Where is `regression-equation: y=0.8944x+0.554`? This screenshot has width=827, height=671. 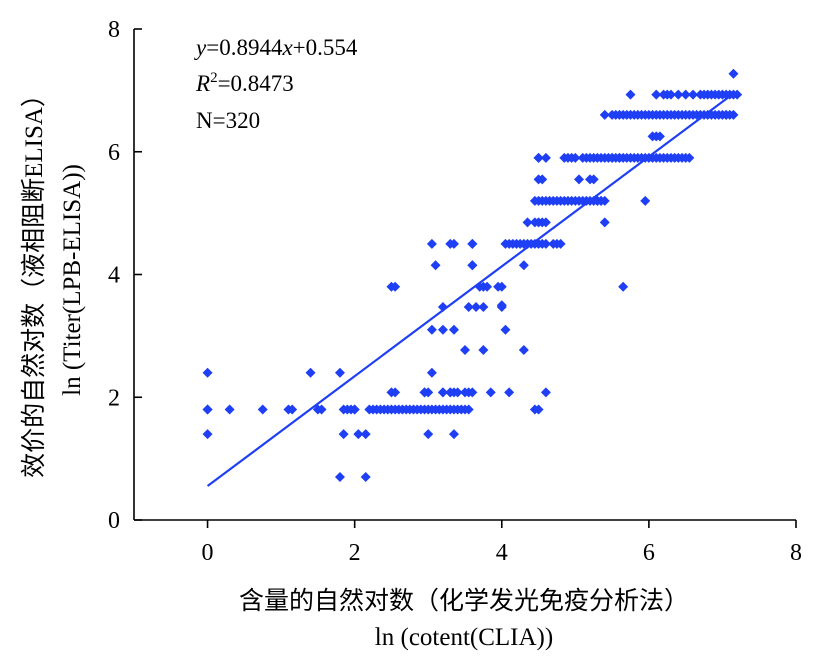
regression-equation: y=0.8944x+0.554 is located at coordinates (276, 47).